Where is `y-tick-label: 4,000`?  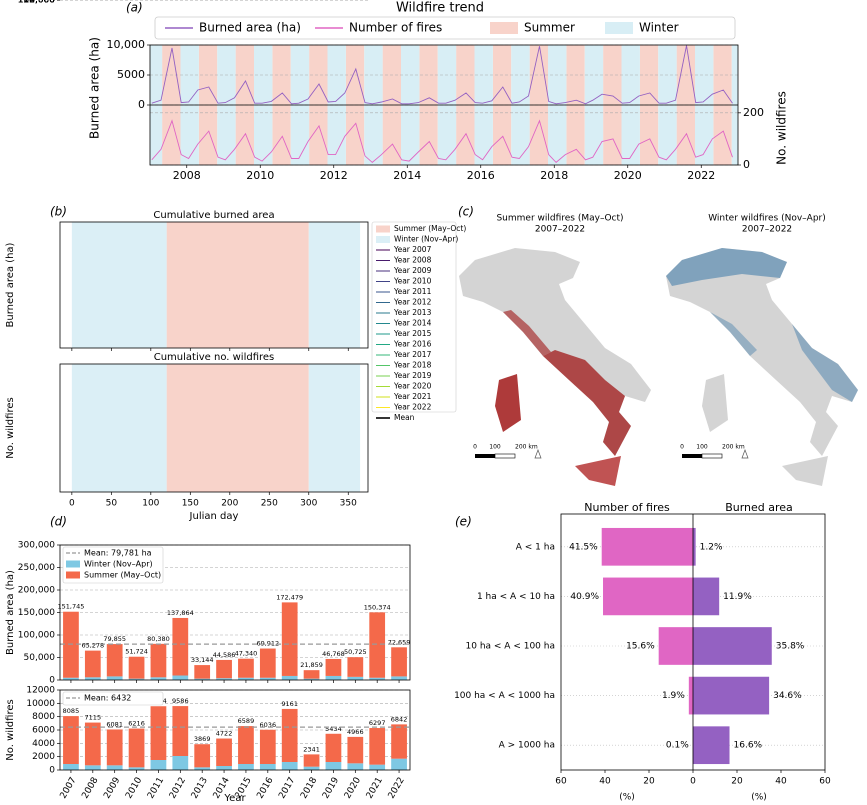 y-tick-label: 4,000 is located at coordinates (42, 3).